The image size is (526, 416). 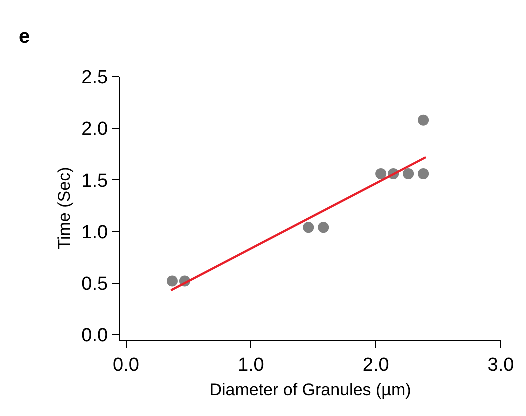 What do you see at coordinates (95, 284) in the screenshot?
I see `y-tick-label: 0.5` at bounding box center [95, 284].